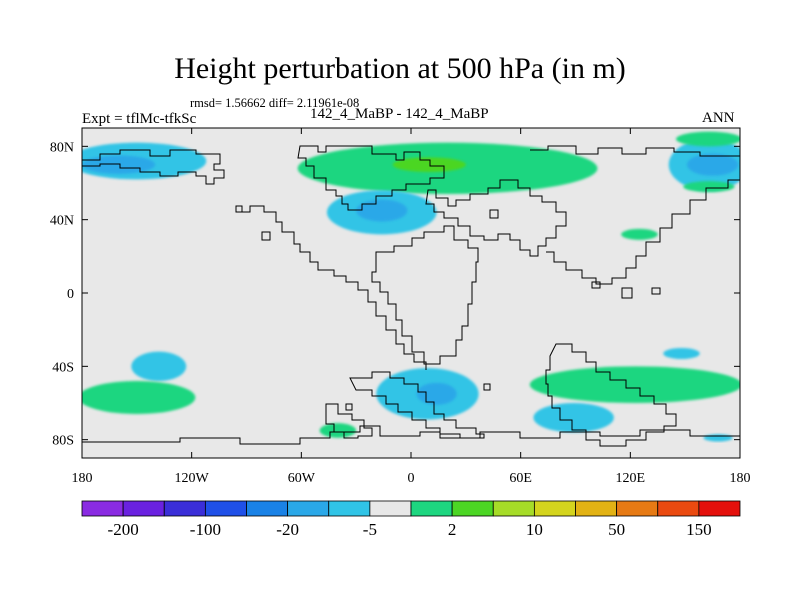 The height and width of the screenshot is (600, 800). I want to click on experiment-label: Expt = tflMc-tfkSc, so click(139, 119).